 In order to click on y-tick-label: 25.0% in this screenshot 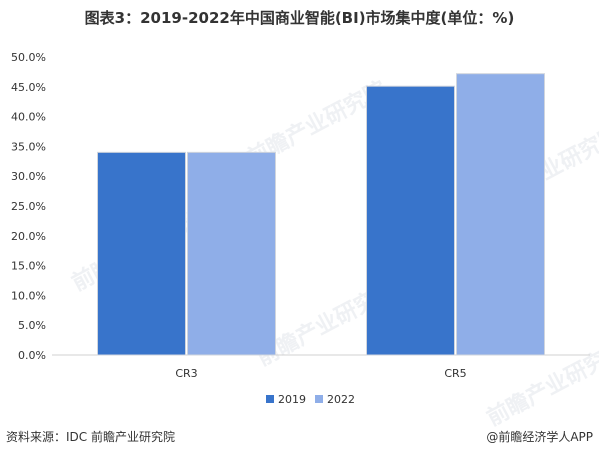, I will do `click(28, 206)`.